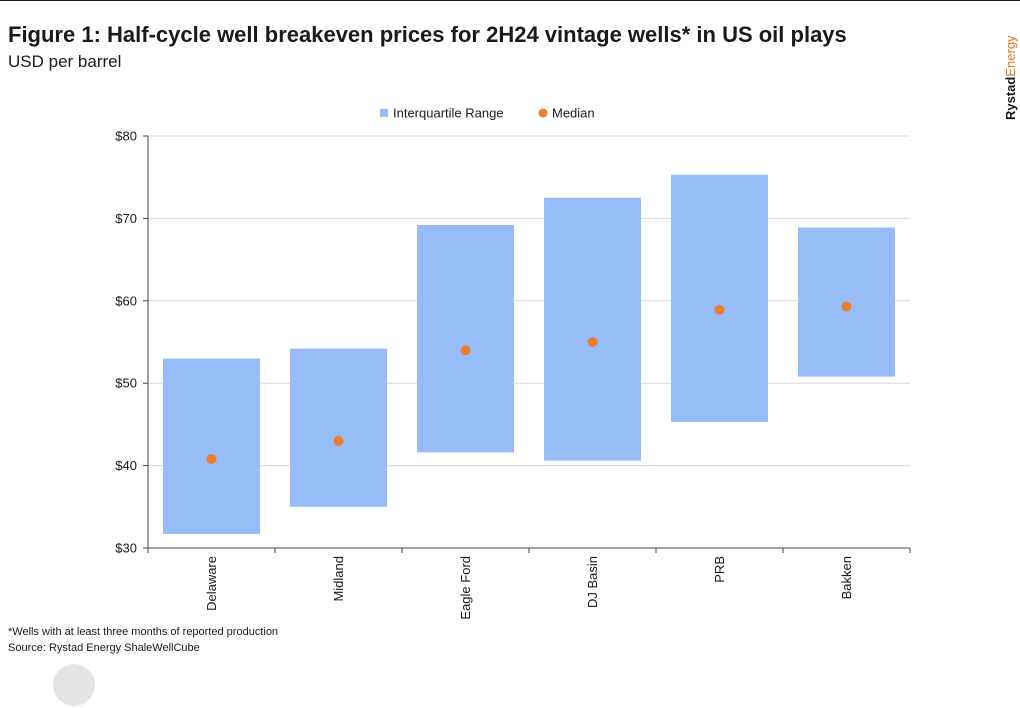  I want to click on chart-subtitle: USD per barrel, so click(65, 61).